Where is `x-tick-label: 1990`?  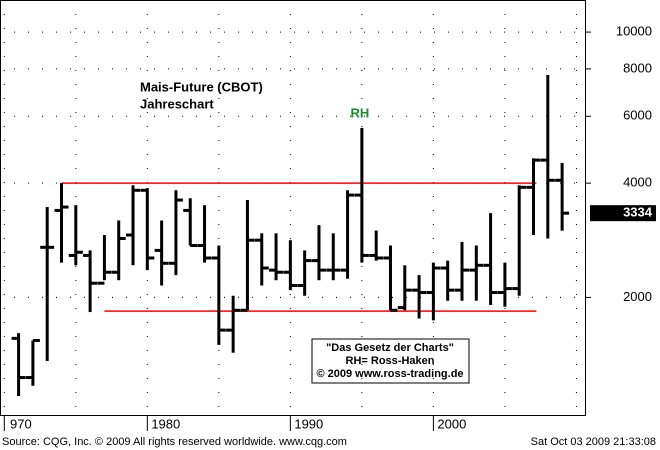 x-tick-label: 1990 is located at coordinates (308, 423).